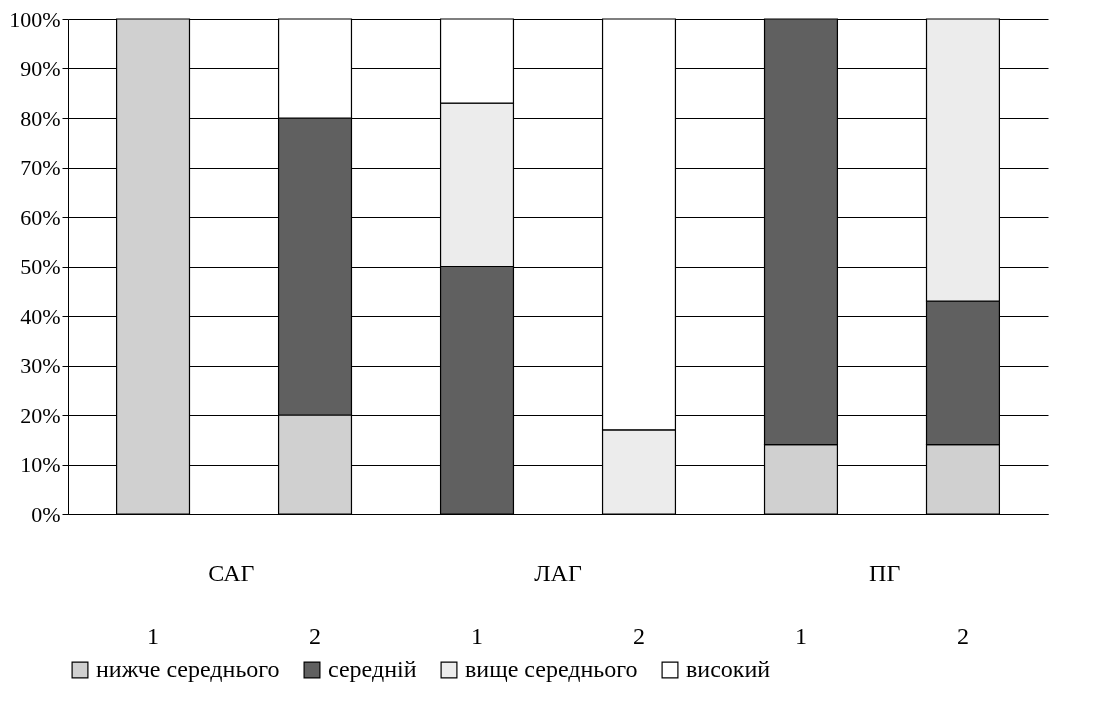 This screenshot has width=1109, height=723. What do you see at coordinates (40, 316) in the screenshot?
I see `y-tick-label: 40%` at bounding box center [40, 316].